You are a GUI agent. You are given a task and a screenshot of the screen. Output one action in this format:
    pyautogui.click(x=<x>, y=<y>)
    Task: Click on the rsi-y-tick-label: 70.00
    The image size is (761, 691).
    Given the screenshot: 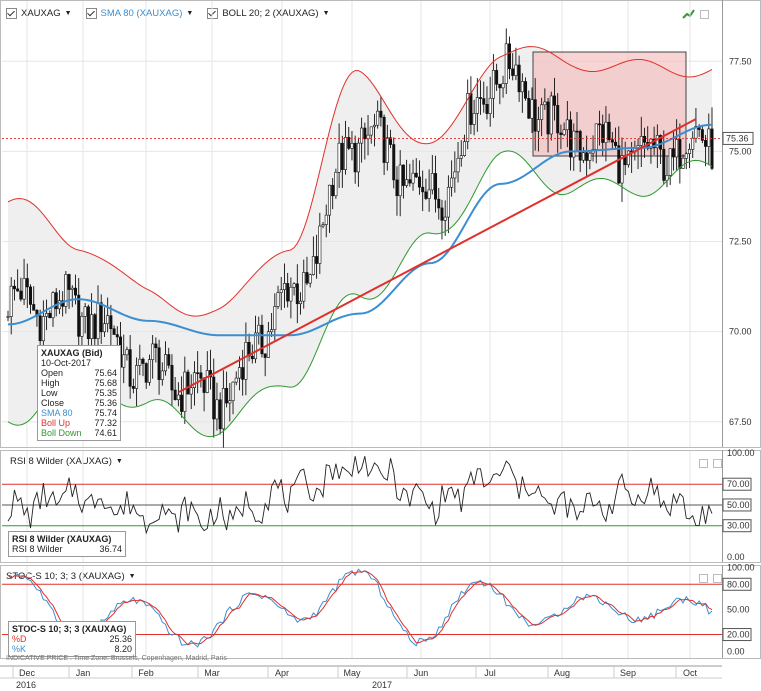 What is the action you would take?
    pyautogui.click(x=738, y=484)
    